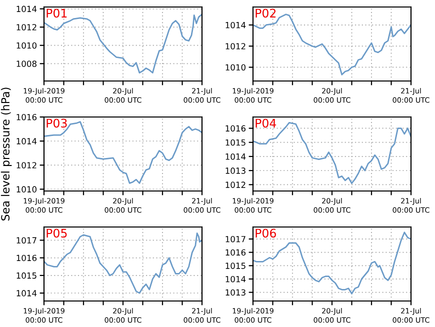 This screenshot has height=327, width=435. Describe the element at coordinates (266, 13) in the screenshot. I see `chart-title: P02` at that location.